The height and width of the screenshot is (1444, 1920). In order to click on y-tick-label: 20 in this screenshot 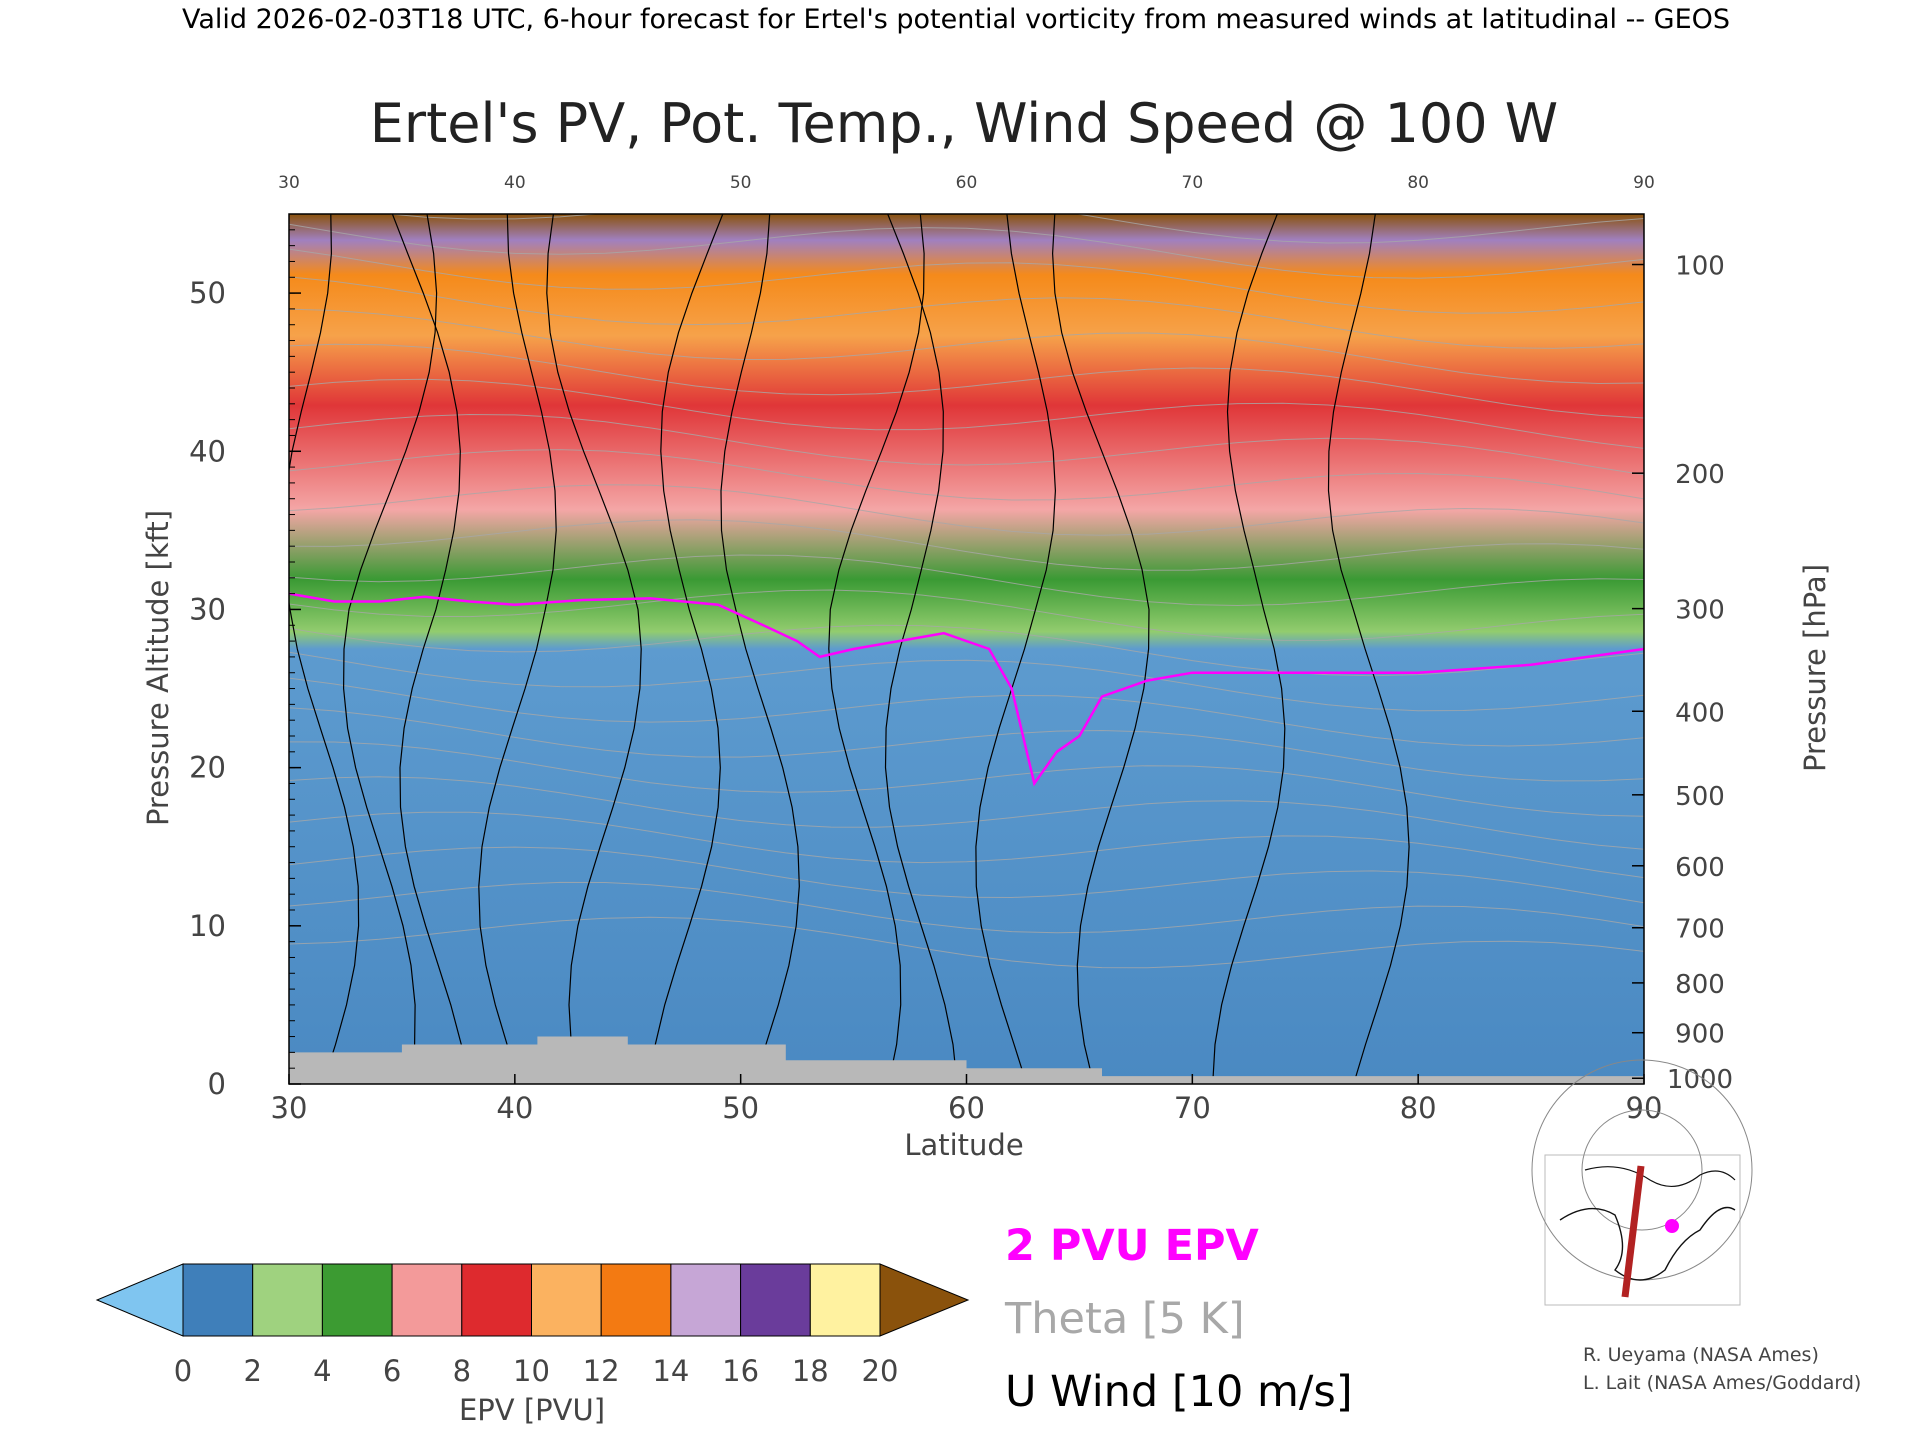, I will do `click(207, 768)`.